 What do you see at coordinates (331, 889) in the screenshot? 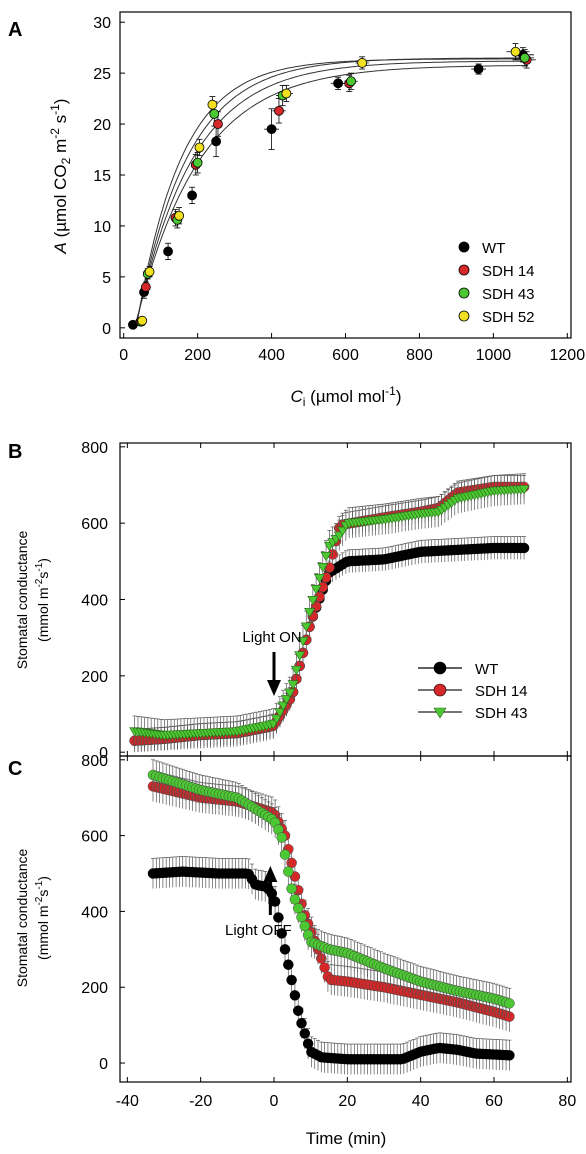
I see `series-markers` at bounding box center [331, 889].